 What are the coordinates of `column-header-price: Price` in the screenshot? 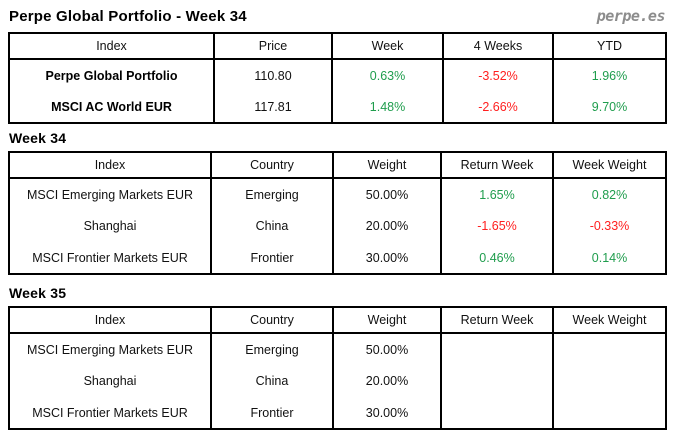 It's located at (273, 46).